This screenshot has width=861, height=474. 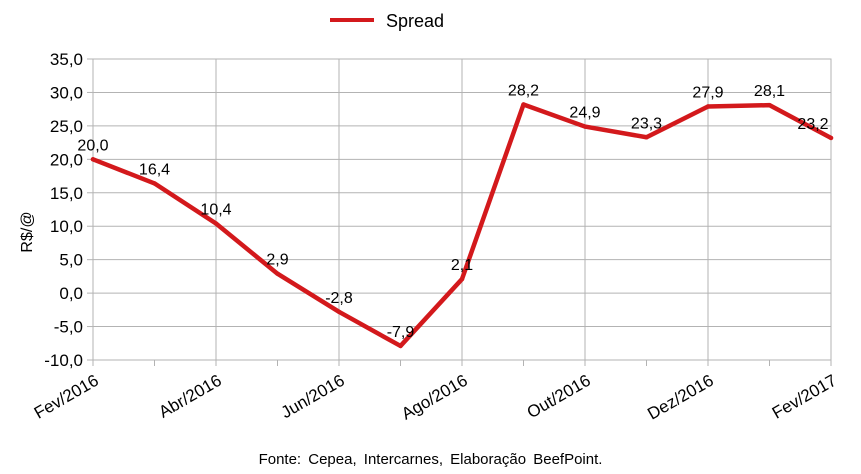 I want to click on y-tick-label: -10,0, so click(x=63, y=360).